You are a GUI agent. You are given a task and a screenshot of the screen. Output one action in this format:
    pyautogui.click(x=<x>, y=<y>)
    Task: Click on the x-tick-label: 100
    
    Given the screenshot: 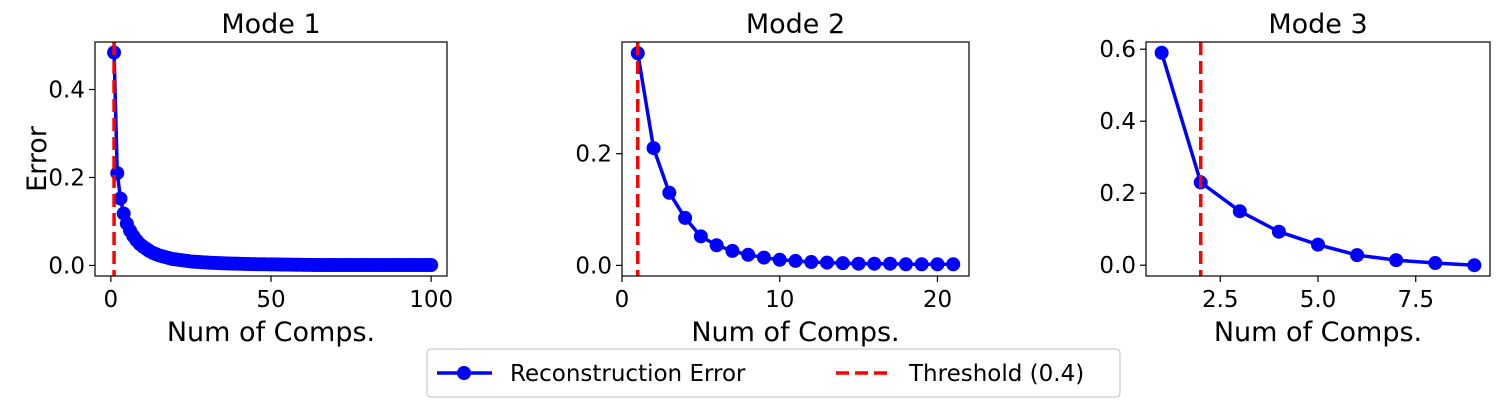 What is the action you would take?
    pyautogui.click(x=431, y=300)
    